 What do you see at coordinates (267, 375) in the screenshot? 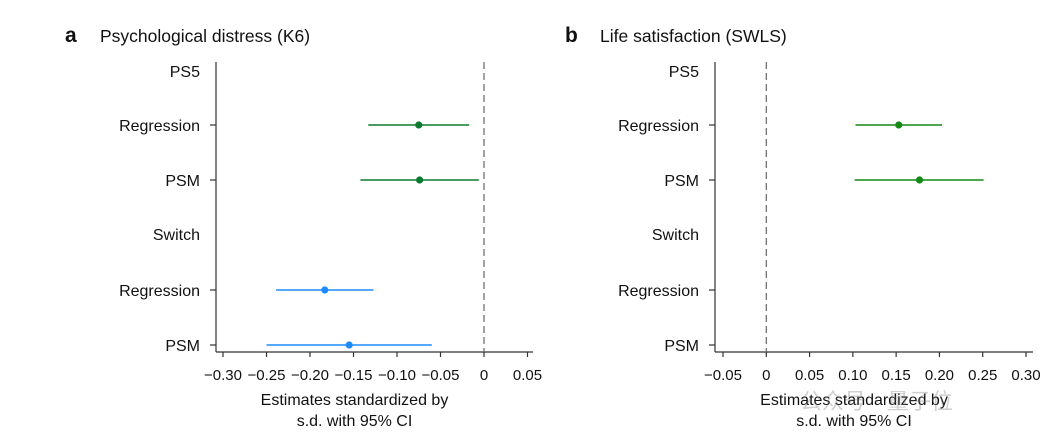
I see `x-tick-label: −0.25` at bounding box center [267, 375].